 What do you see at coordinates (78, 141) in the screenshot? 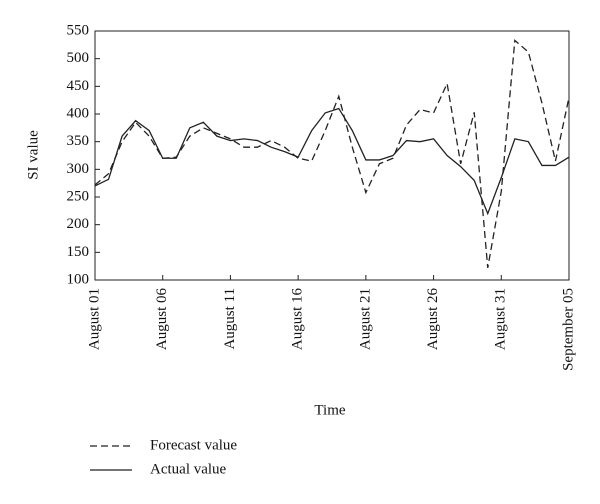
I see `y-tick-label: 350` at bounding box center [78, 141].